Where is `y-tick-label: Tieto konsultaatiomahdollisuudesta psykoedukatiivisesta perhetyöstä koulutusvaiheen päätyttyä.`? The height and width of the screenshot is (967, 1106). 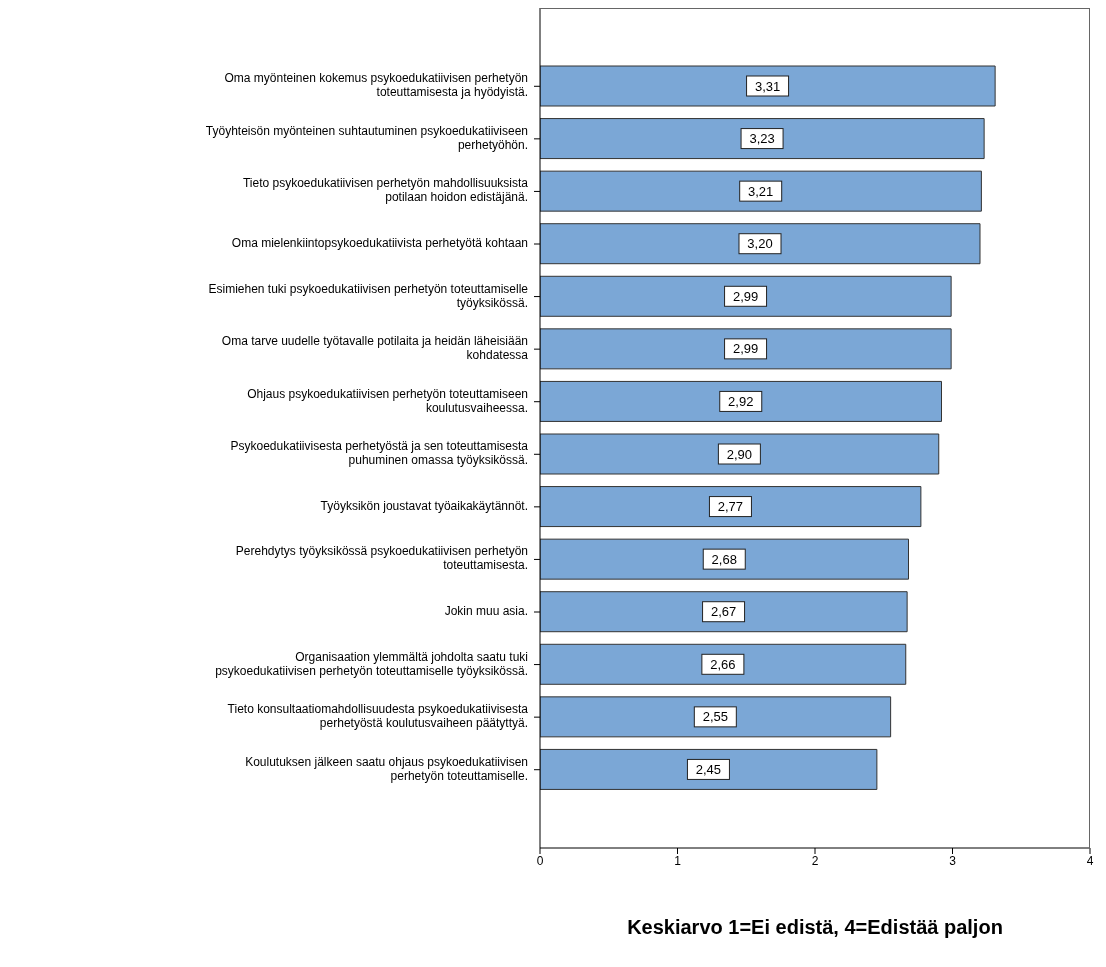 y-tick-label: Tieto konsultaatiomahdollisuudesta psykoedukatiivisesta perhetyöstä koulutusvaiheen päätyttyä. is located at coordinates (378, 716).